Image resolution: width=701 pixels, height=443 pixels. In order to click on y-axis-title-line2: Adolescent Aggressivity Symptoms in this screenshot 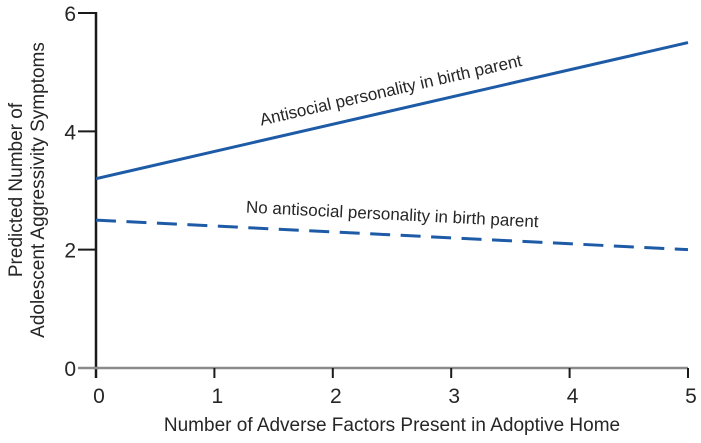, I will do `click(38, 190)`.